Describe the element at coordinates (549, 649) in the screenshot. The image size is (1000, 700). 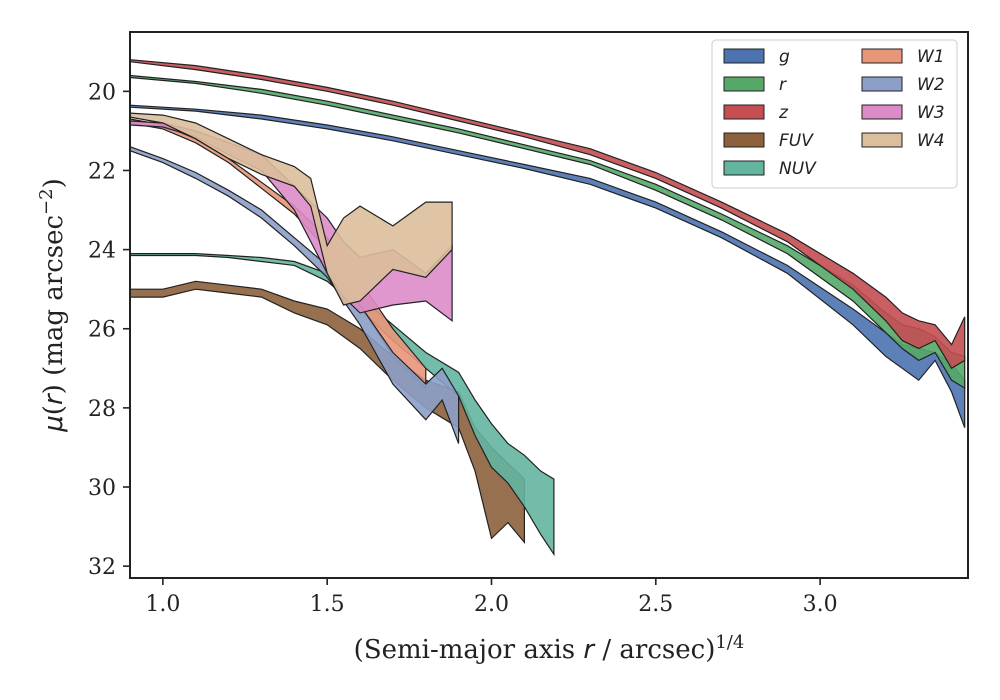
I see `x-axis-label: (Semi-major axis r / arcsec)1/4` at that location.